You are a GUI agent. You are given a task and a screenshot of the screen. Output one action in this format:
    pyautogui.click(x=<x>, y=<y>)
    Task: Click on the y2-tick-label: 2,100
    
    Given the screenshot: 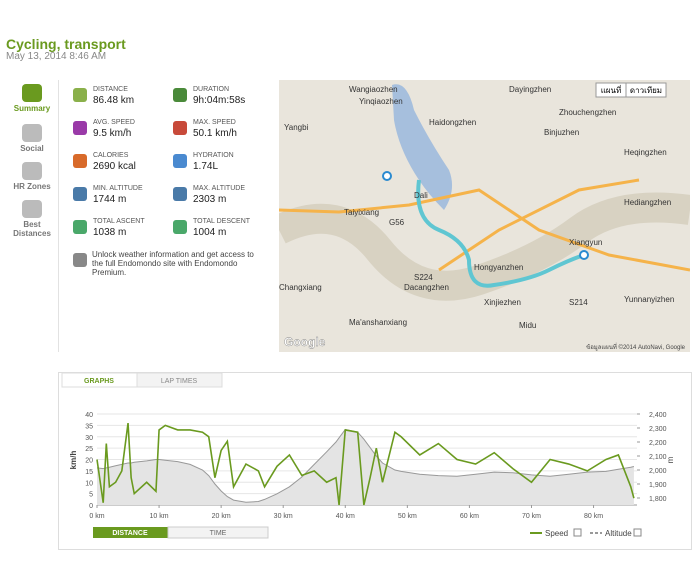 What is the action you would take?
    pyautogui.click(x=658, y=457)
    